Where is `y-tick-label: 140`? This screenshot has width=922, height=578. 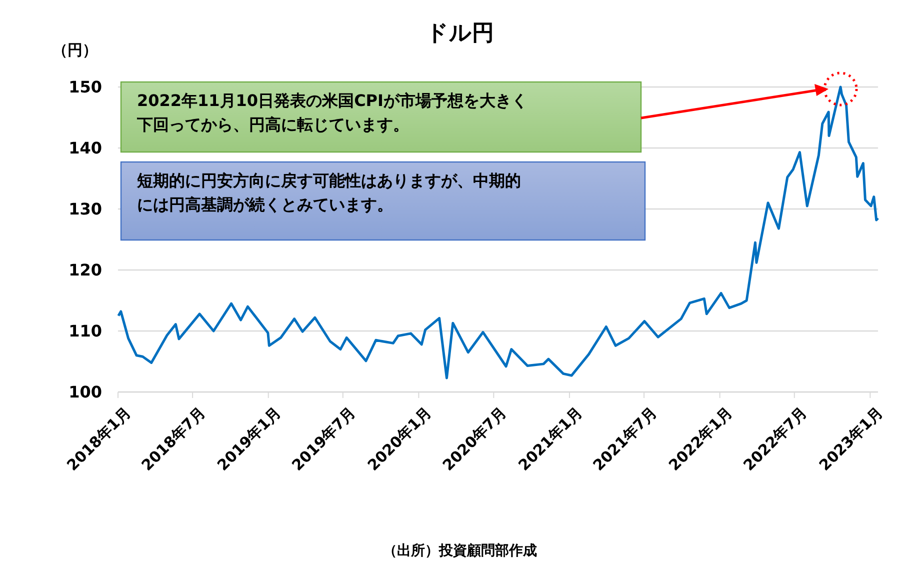
y-tick-label: 140 is located at coordinates (85, 148).